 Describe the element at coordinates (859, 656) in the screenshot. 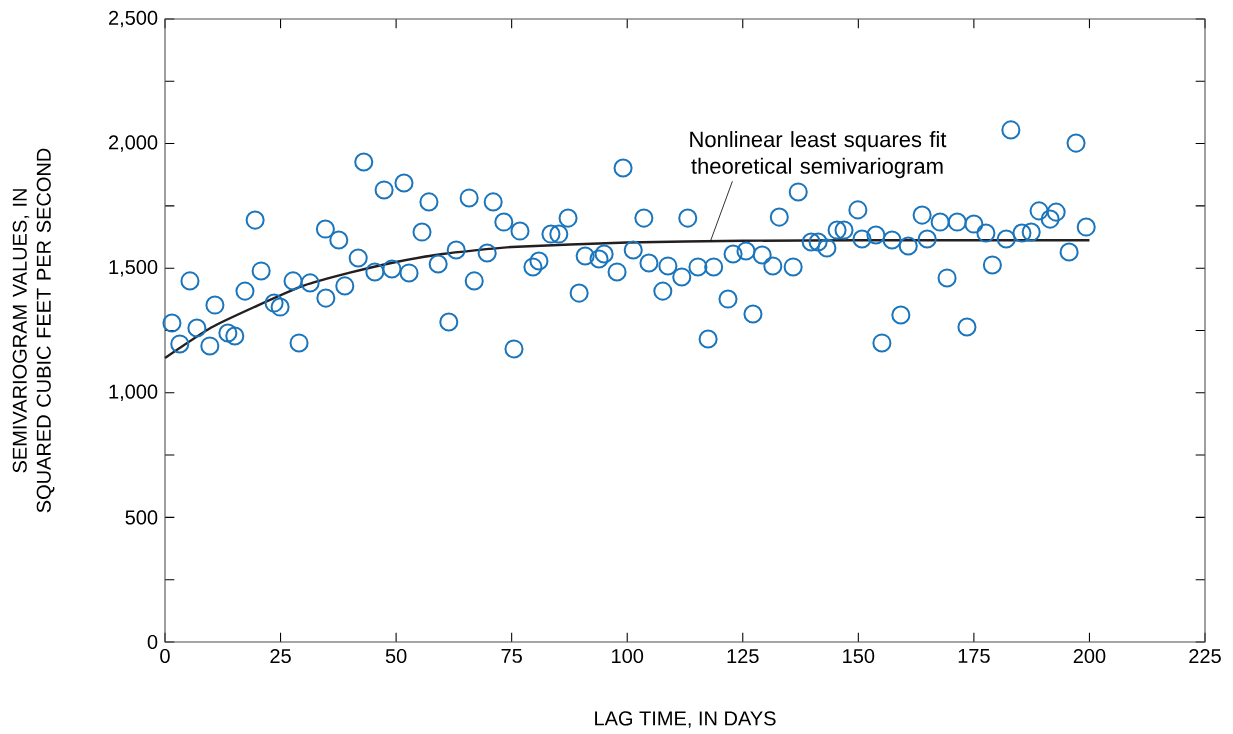

I see `x-tick-label: 150` at that location.